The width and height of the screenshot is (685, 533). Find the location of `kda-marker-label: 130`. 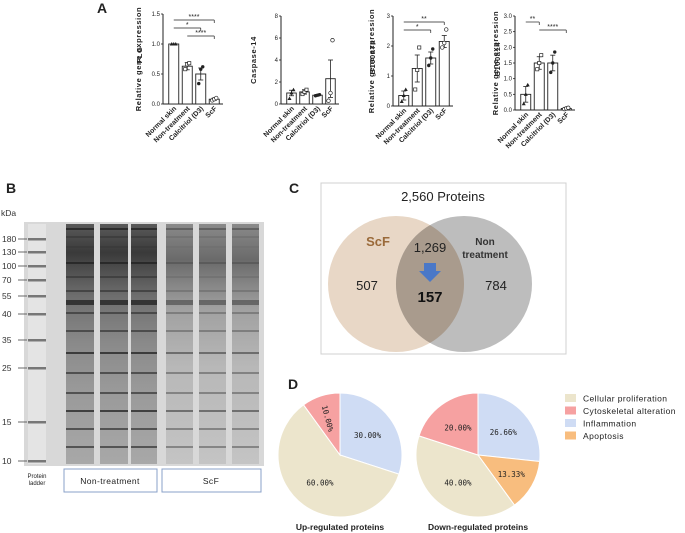

kda-marker-label: 130 is located at coordinates (9, 252).